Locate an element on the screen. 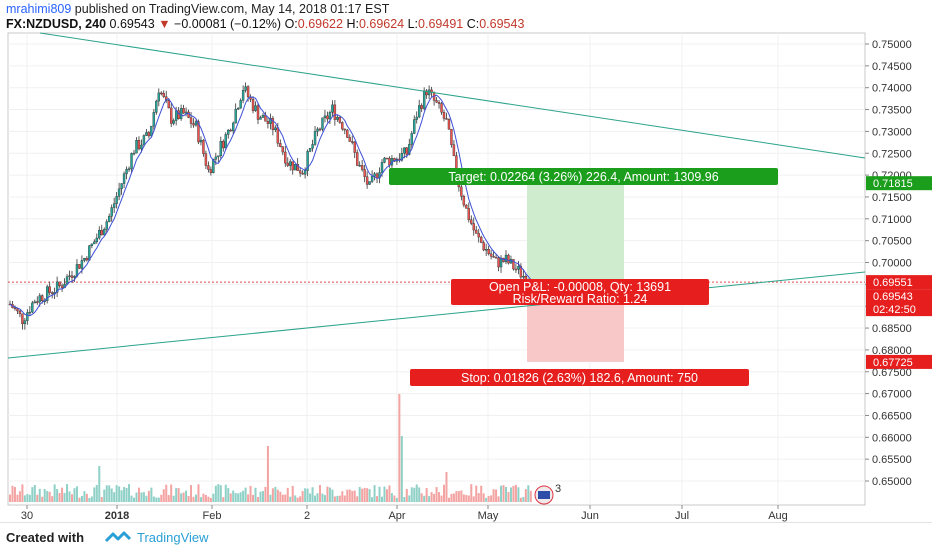 Image resolution: width=932 pixels, height=551 pixels. open-pnl-box is located at coordinates (580, 292).